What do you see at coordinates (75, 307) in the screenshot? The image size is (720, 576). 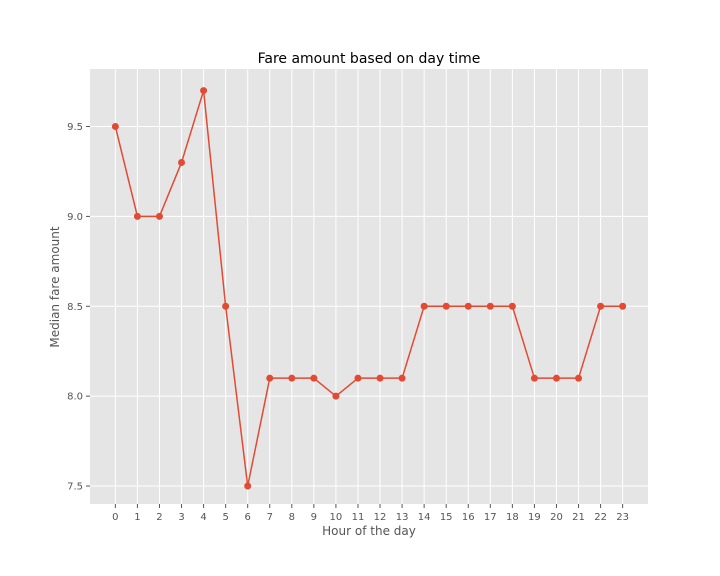 I see `y-tick-label: 8.5` at bounding box center [75, 307].